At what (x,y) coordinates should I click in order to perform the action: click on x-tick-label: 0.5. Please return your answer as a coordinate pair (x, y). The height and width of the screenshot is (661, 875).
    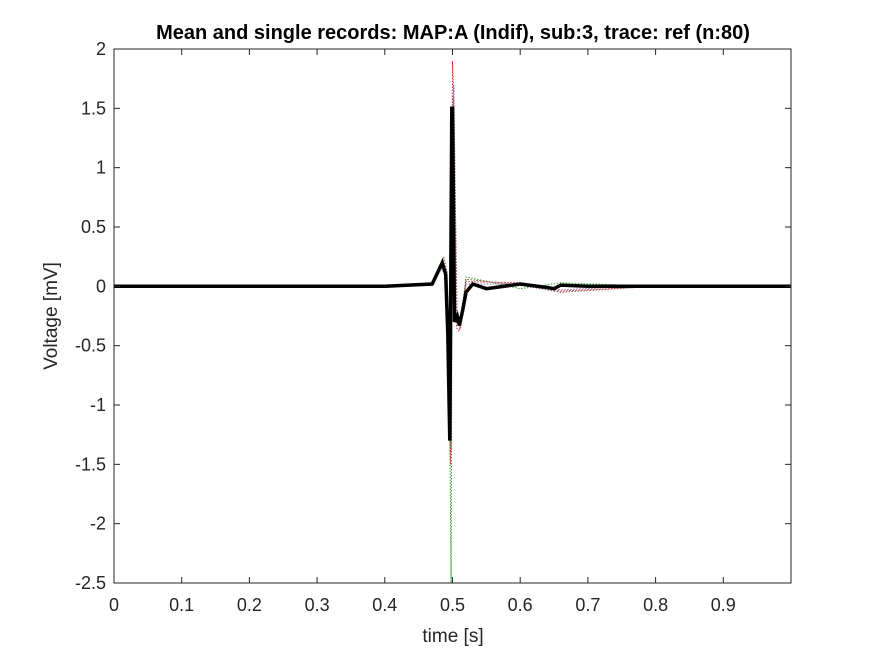
    Looking at the image, I should click on (452, 605).